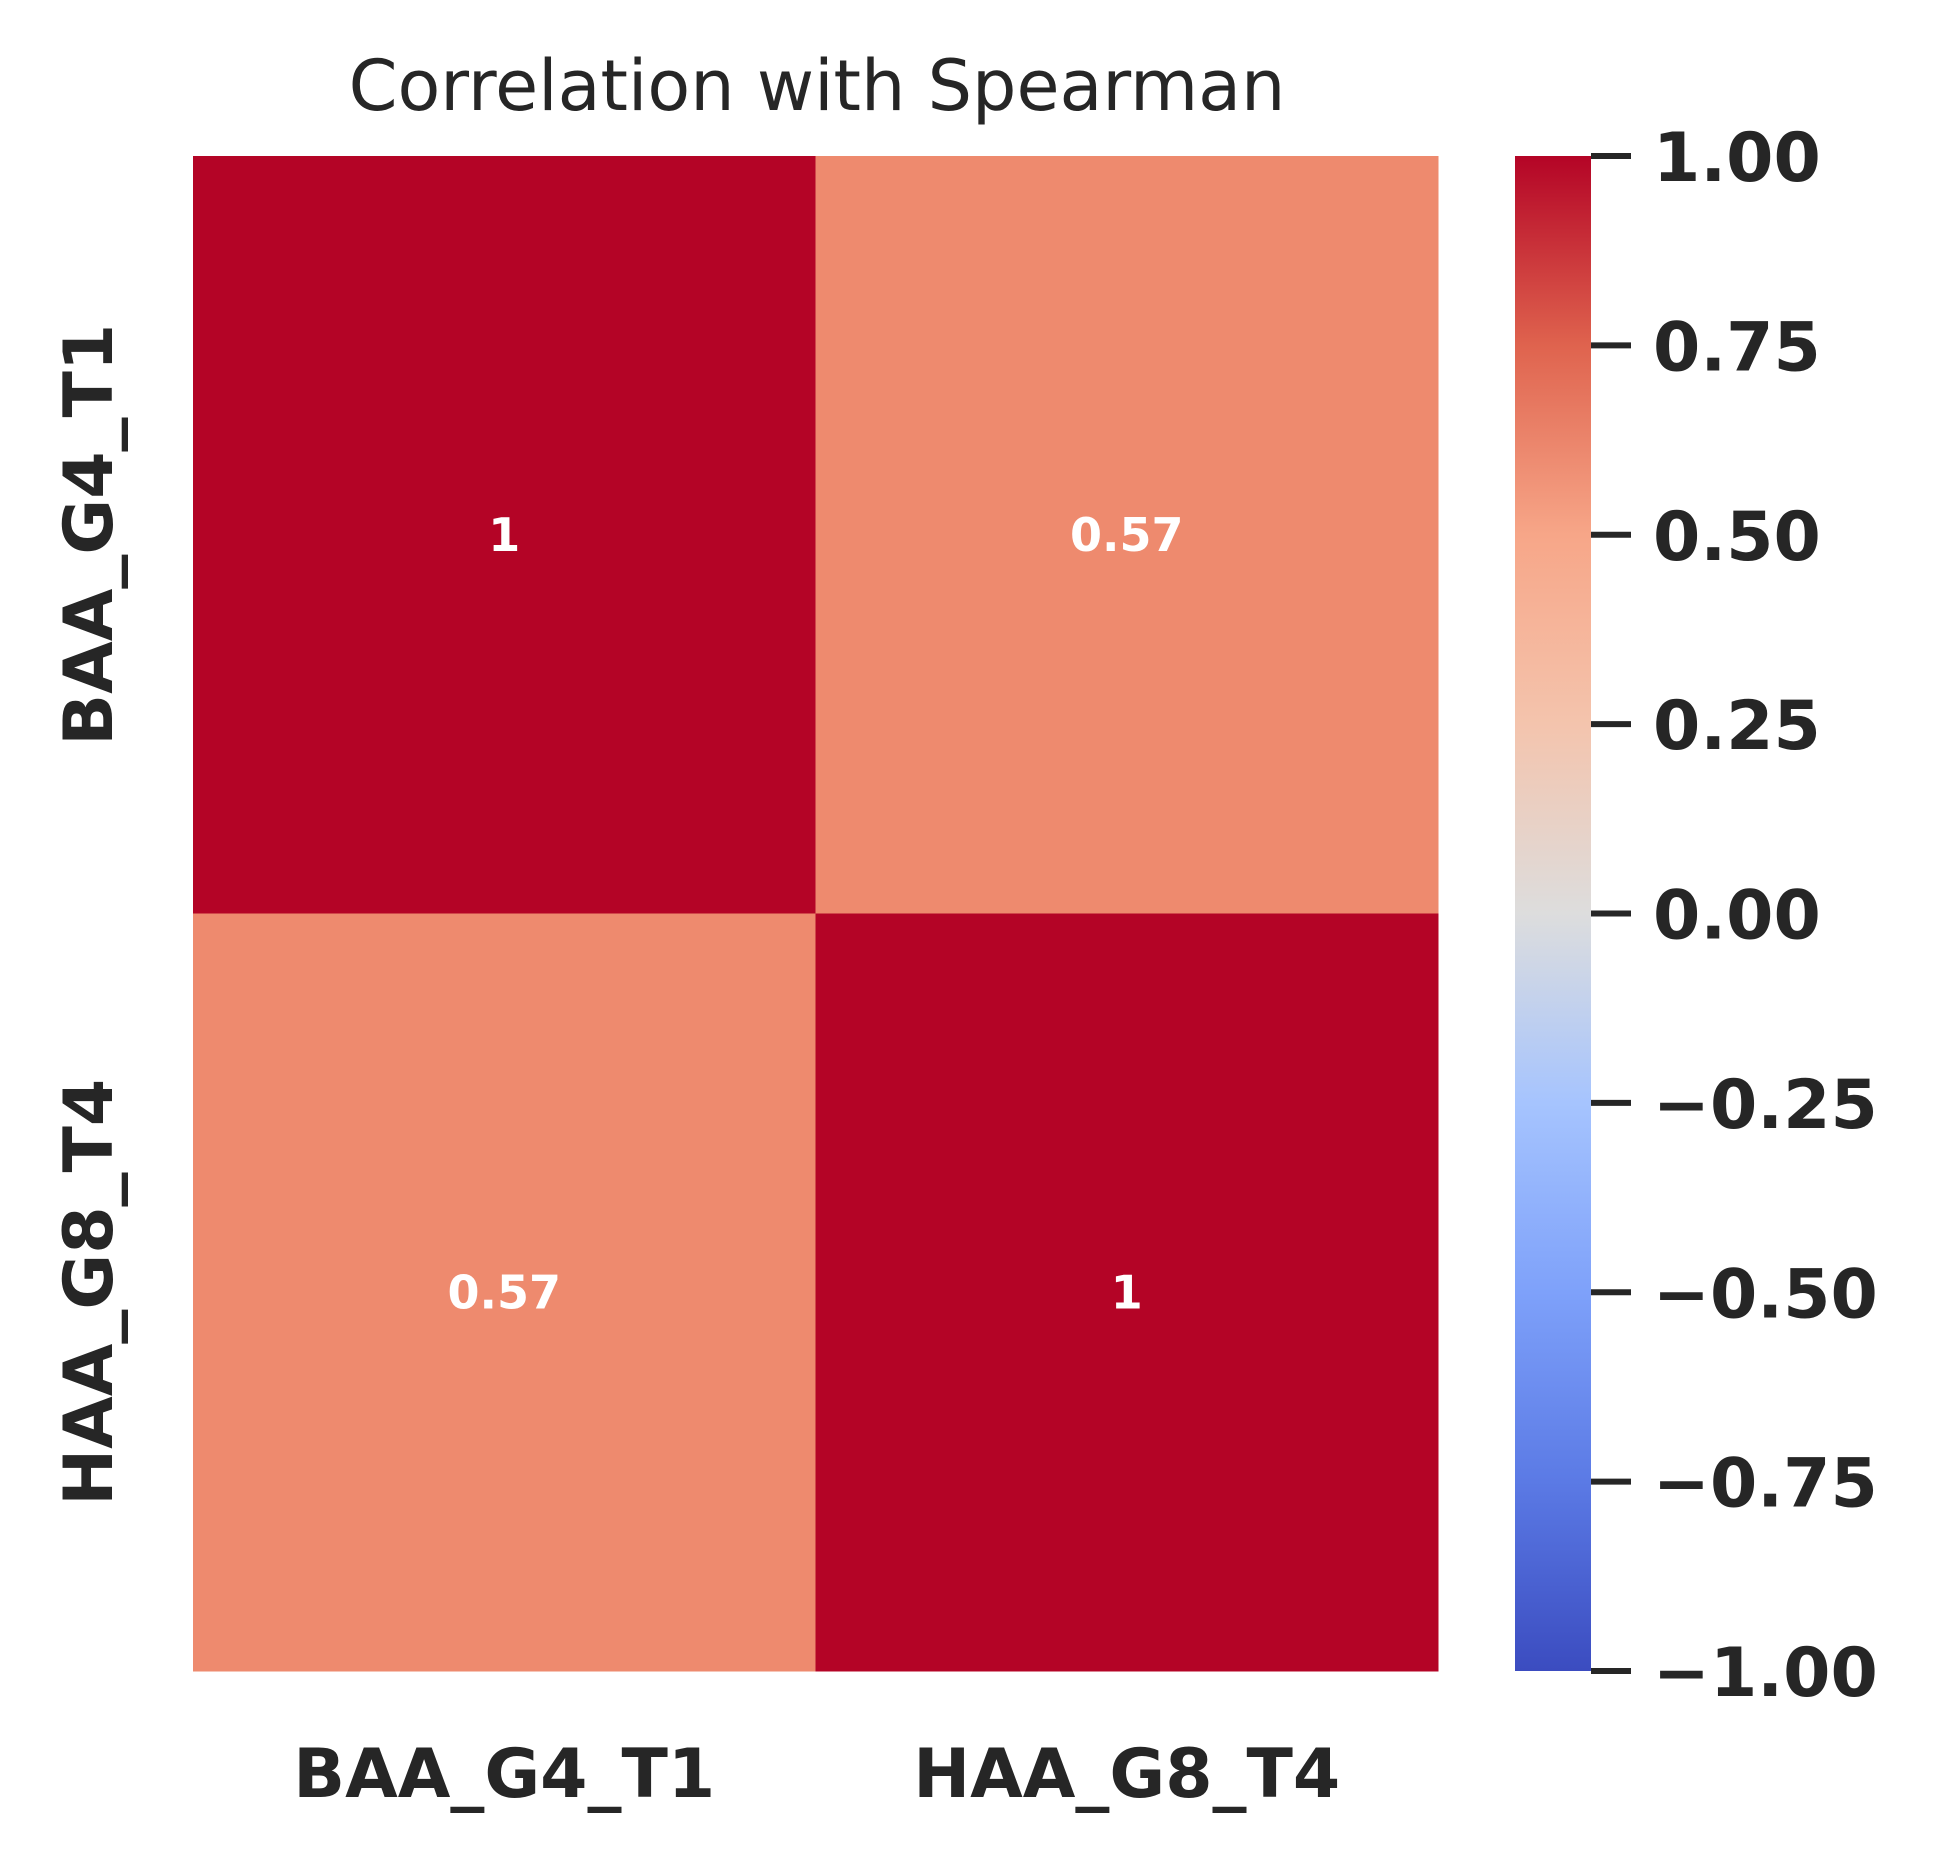 This screenshot has height=1857, width=1952. I want to click on cell-value-label-1-1: 1, so click(1127, 1292).